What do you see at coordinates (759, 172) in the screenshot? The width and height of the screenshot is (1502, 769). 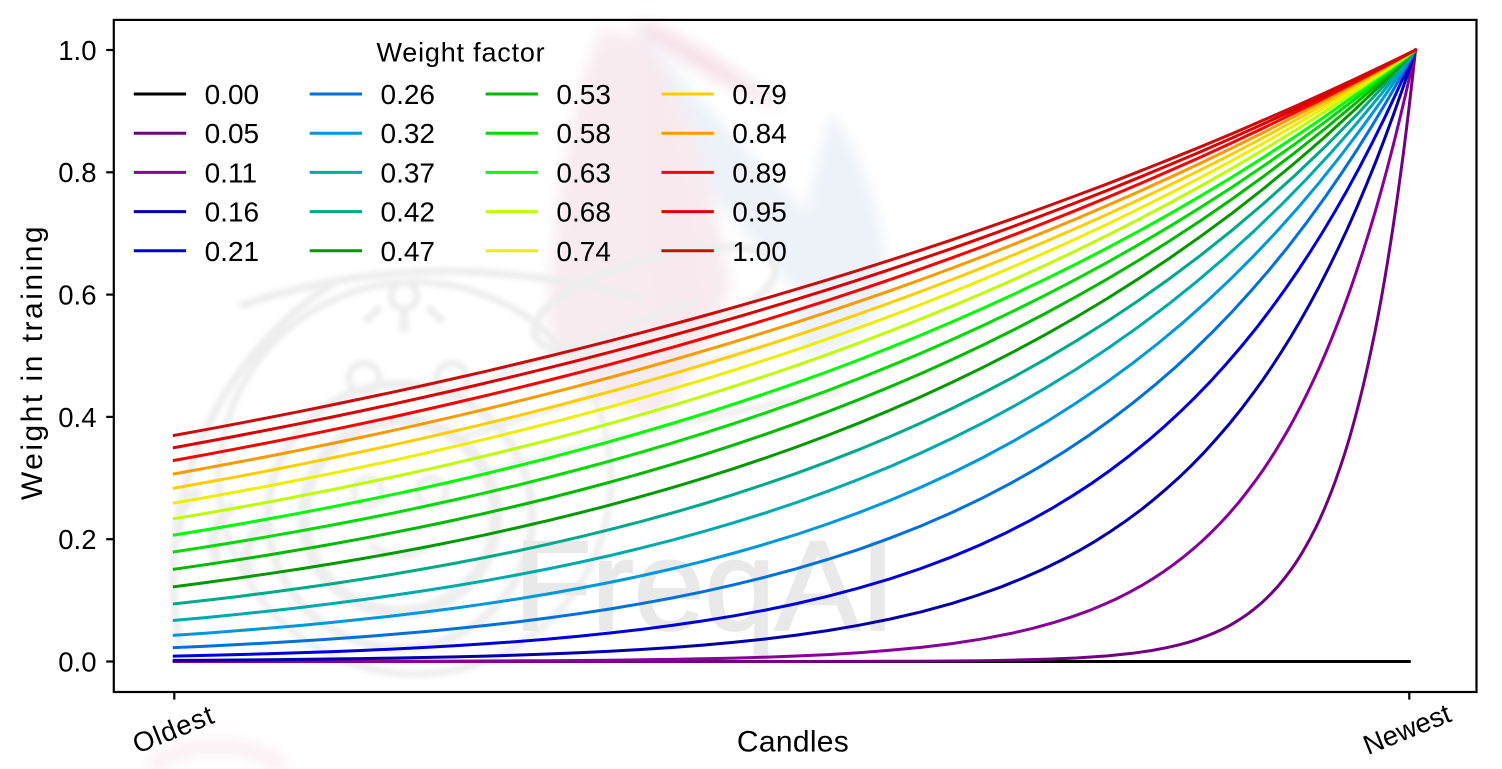 I see `svg-text: 0.89` at bounding box center [759, 172].